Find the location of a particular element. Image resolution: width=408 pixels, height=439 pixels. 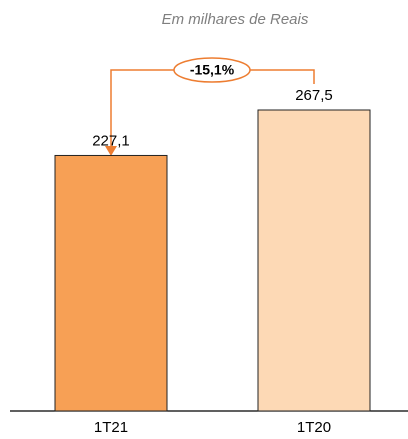

x-tick-label: 1T21 is located at coordinates (111, 427).